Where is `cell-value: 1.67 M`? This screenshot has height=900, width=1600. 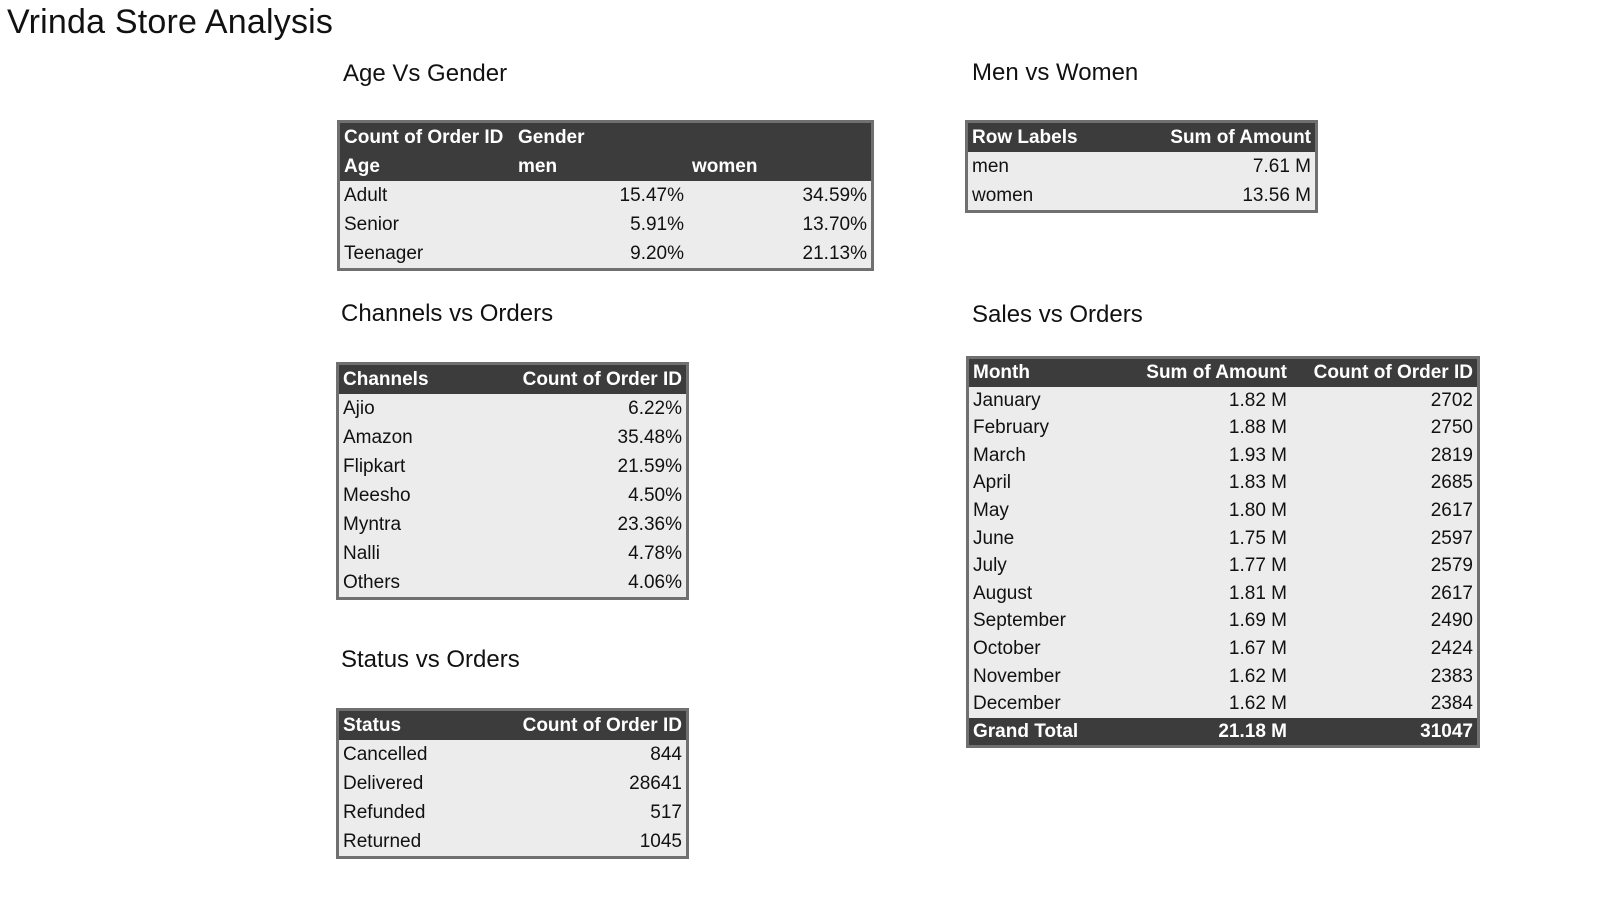 cell-value: 1.67 M is located at coordinates (1257, 648).